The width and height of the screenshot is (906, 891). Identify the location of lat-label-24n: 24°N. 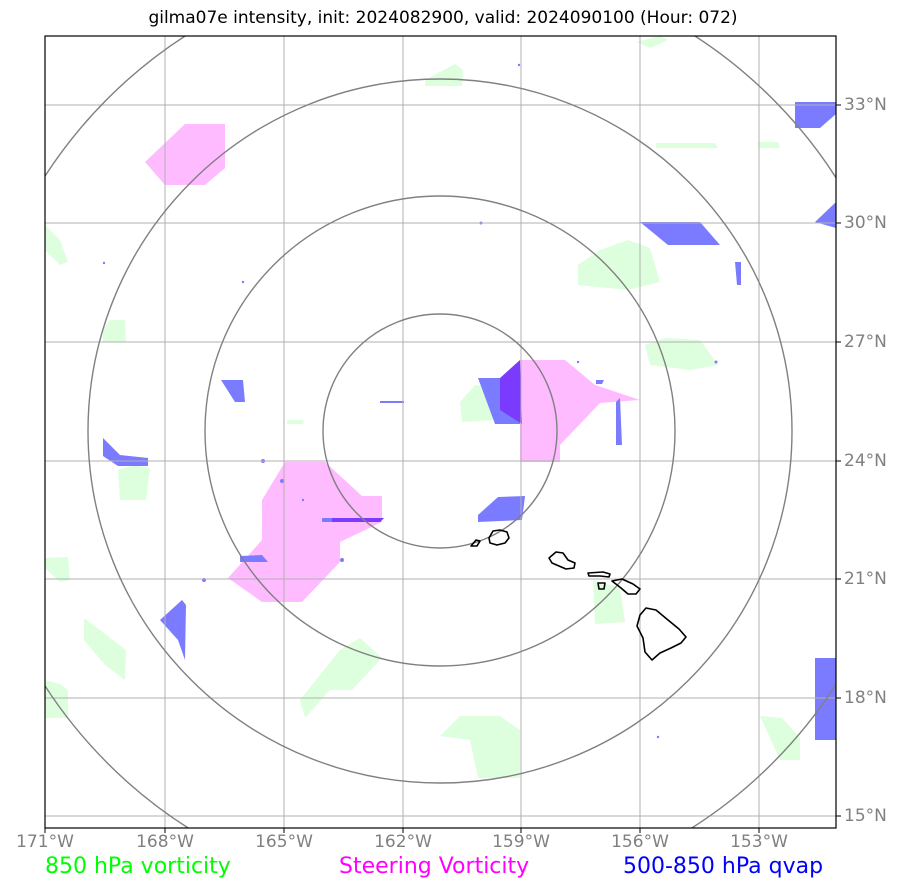
(865, 461).